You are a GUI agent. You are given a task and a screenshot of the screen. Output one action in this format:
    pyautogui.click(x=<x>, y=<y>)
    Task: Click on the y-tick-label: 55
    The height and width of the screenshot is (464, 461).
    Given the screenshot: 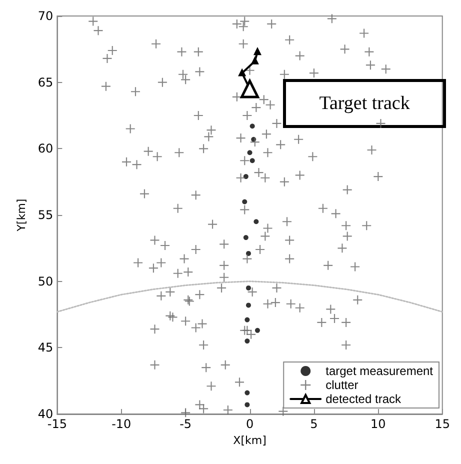 What is the action you would take?
    pyautogui.click(x=46, y=215)
    